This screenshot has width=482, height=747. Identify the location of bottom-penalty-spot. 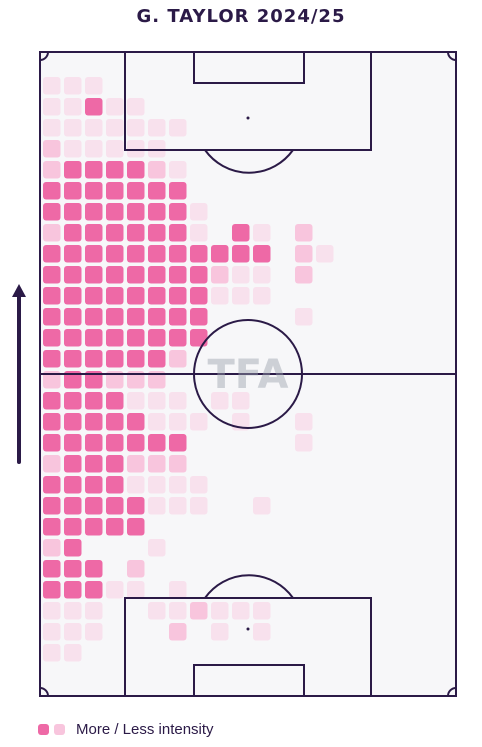
(248, 629).